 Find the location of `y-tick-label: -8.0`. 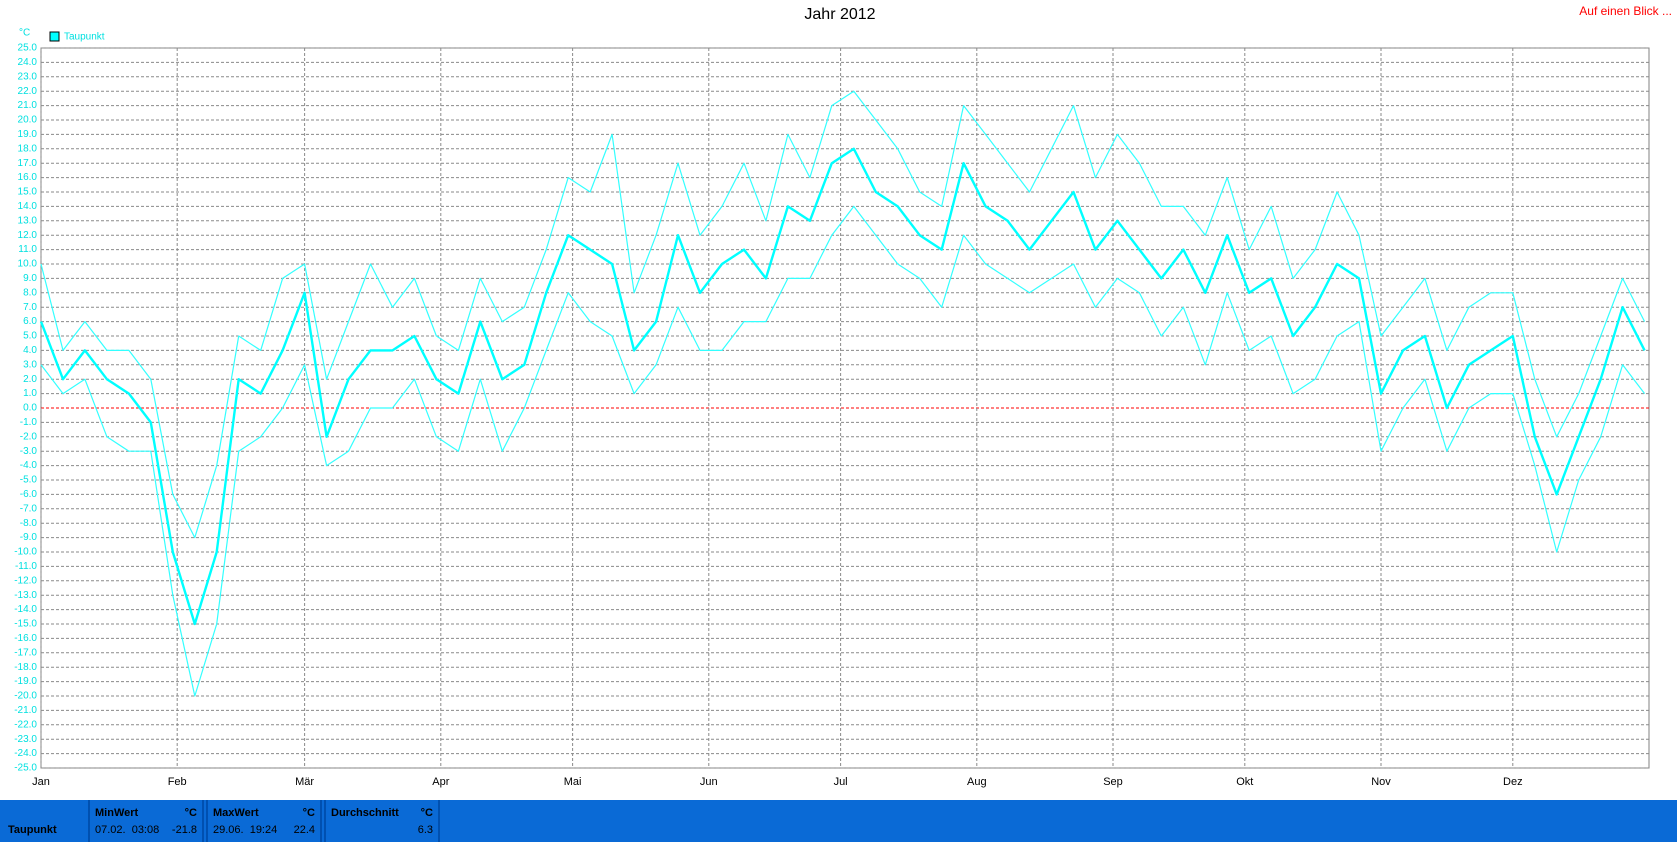

y-tick-label: -8.0 is located at coordinates (29, 523).